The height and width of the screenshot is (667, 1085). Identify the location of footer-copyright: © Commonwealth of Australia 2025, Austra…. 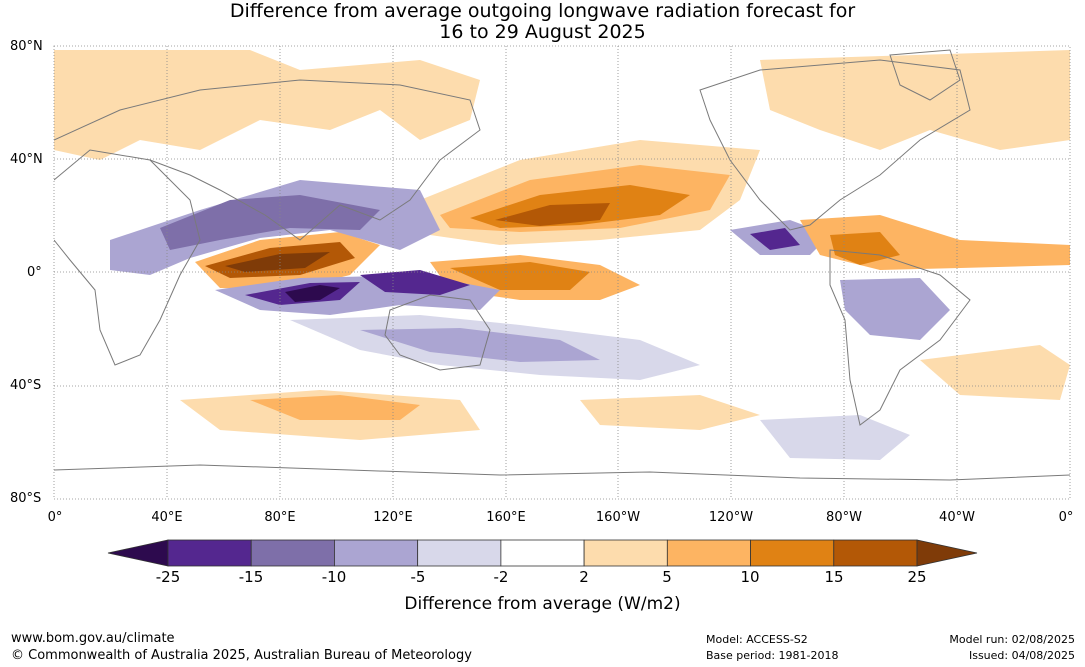
(241, 655).